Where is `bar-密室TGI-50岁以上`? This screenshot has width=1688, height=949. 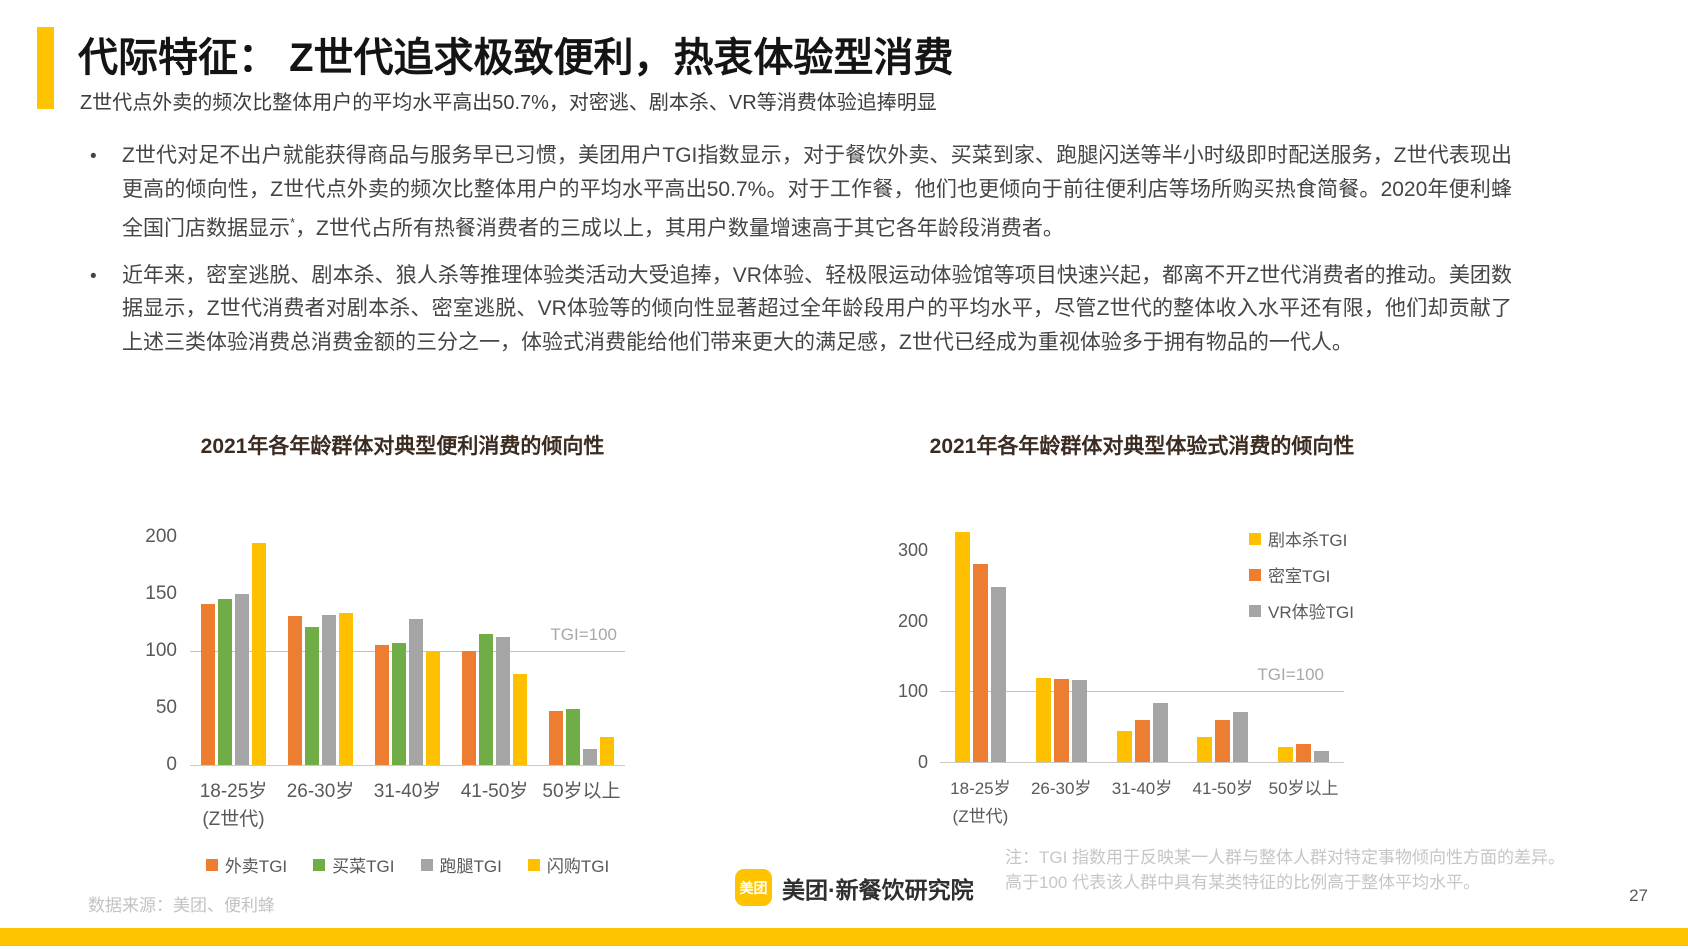 bar-密室TGI-50岁以上 is located at coordinates (1304, 753).